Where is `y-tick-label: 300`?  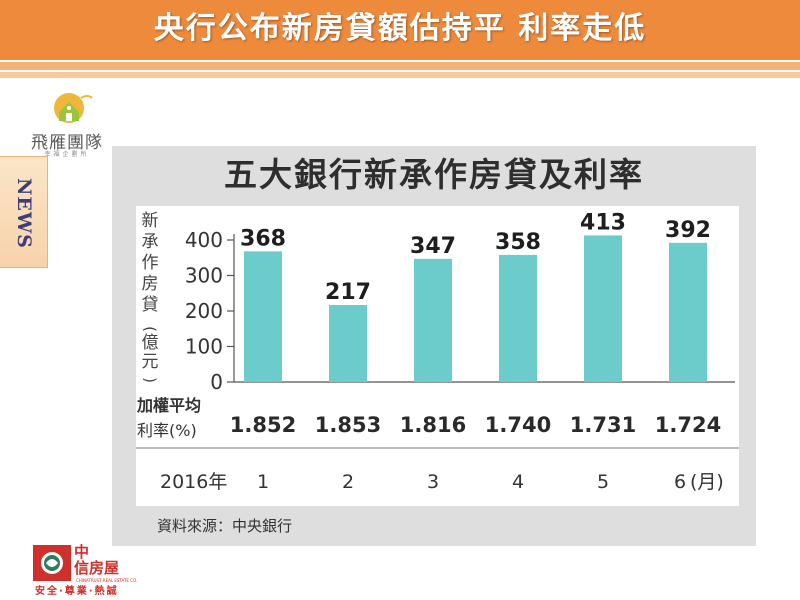
y-tick-label: 300 is located at coordinates (204, 276).